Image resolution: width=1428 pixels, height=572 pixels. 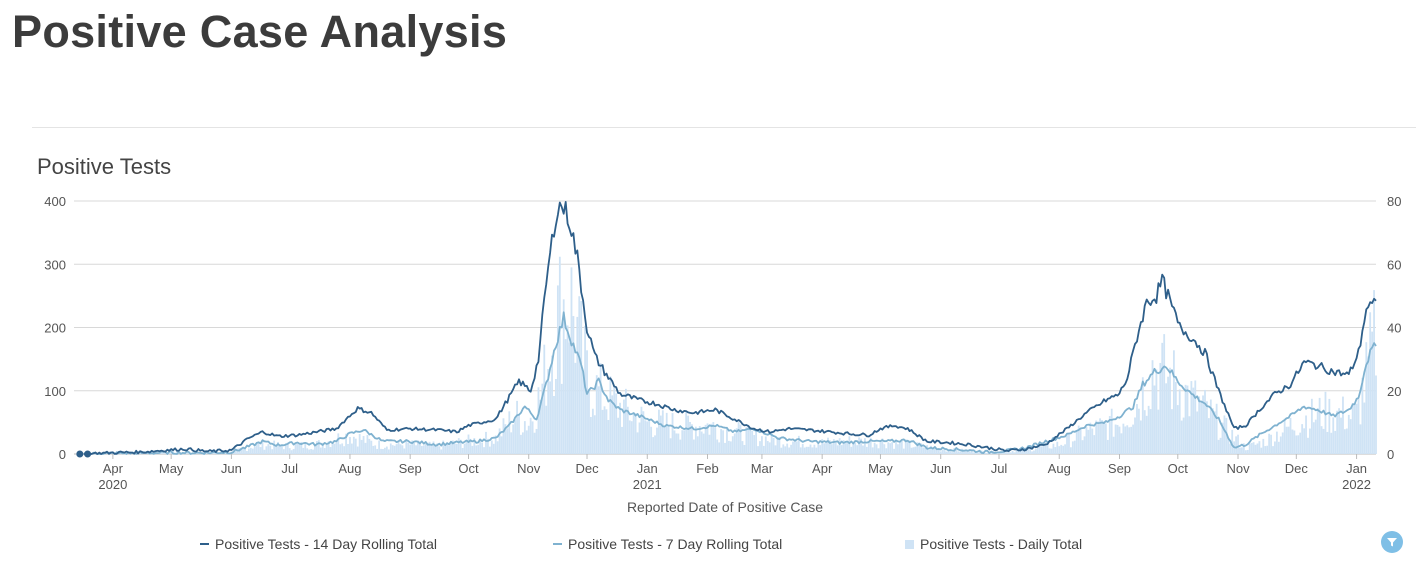 I want to click on legend-item-daily: Positive Tests - Daily Total, so click(x=993, y=544).